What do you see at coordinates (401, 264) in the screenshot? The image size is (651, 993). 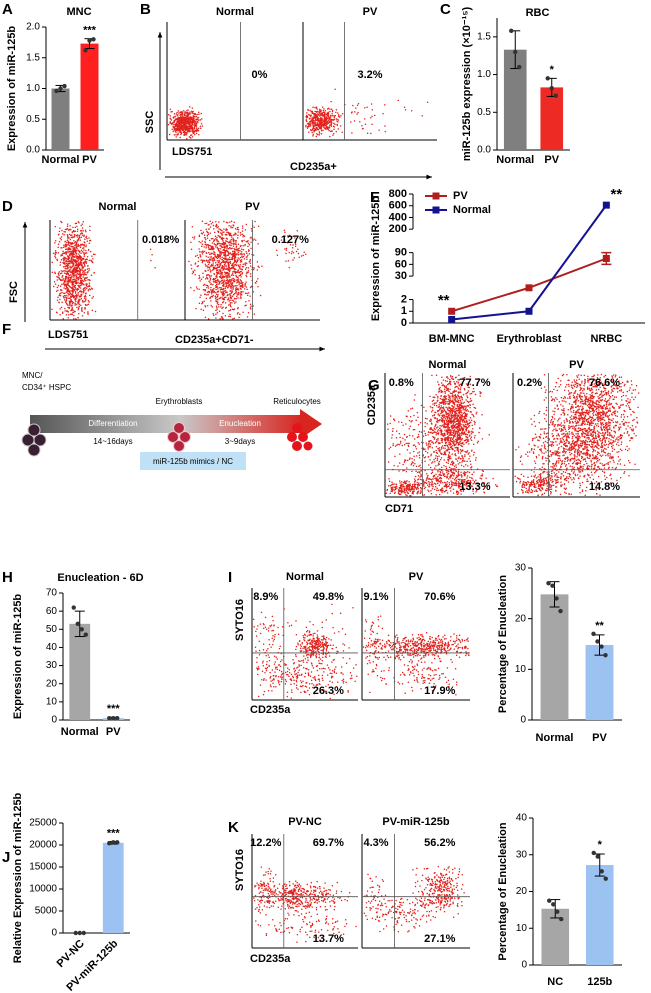 I see `y-tick-label: 60` at bounding box center [401, 264].